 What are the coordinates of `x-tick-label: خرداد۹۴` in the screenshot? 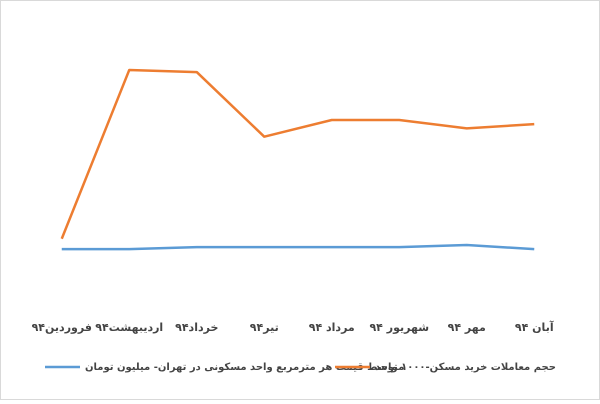 It's located at (196, 327).